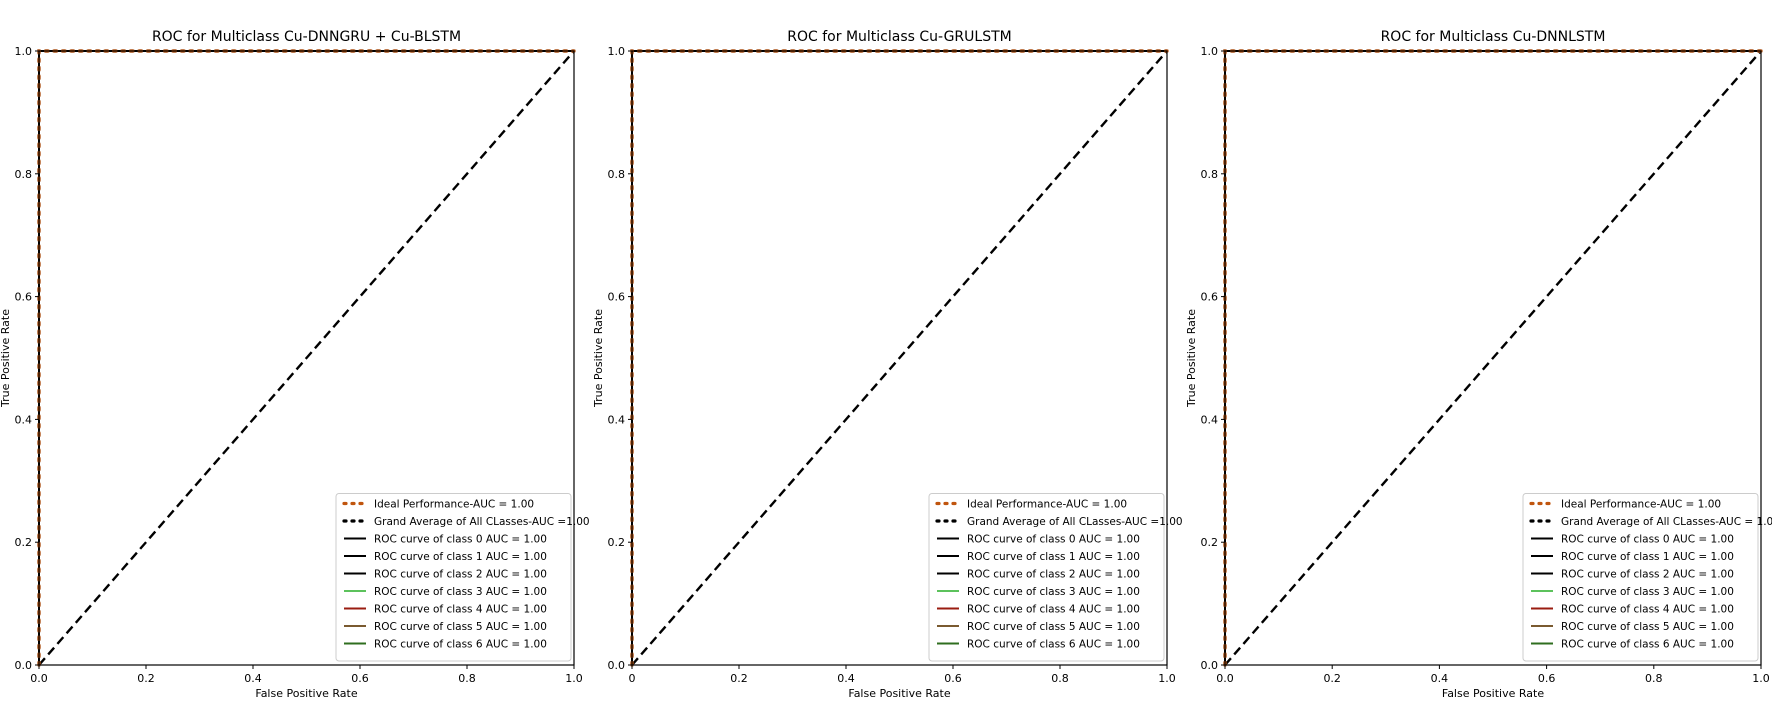 This screenshot has width=1772, height=703. What do you see at coordinates (1666, 522) in the screenshot?
I see `legend-label-1: Grand Average of All CLasses-AUC = 1.00` at bounding box center [1666, 522].